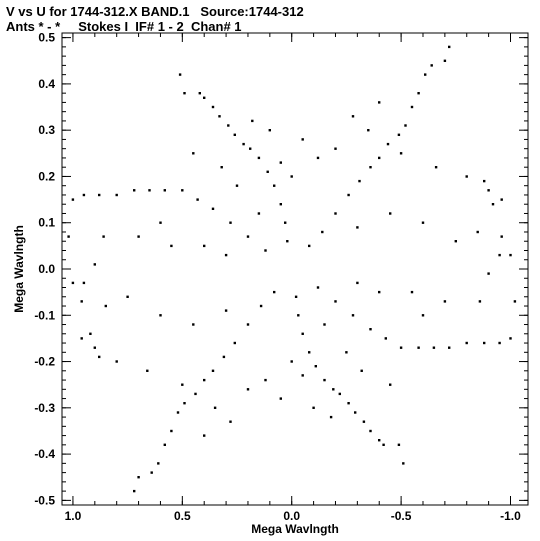 This screenshot has height=541, width=540. Describe the element at coordinates (46, 130) in the screenshot. I see `y-tick-label: 0.3` at that location.